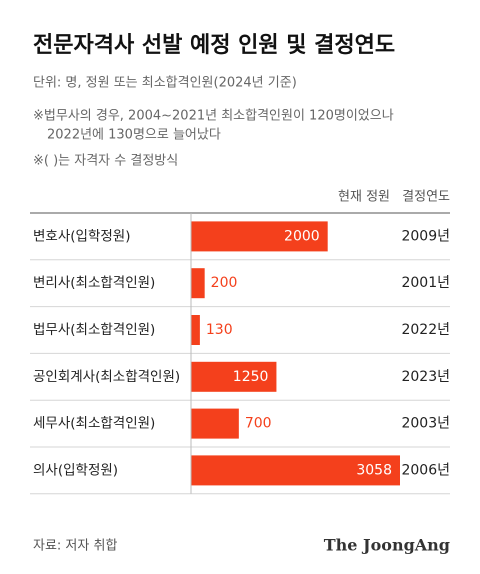 This screenshot has width=480, height=574. Describe the element at coordinates (213, 116) in the screenshot. I see `note: ※법무사의 경우, 2004~2021년 최소합격인원이 120명이었으나` at that location.